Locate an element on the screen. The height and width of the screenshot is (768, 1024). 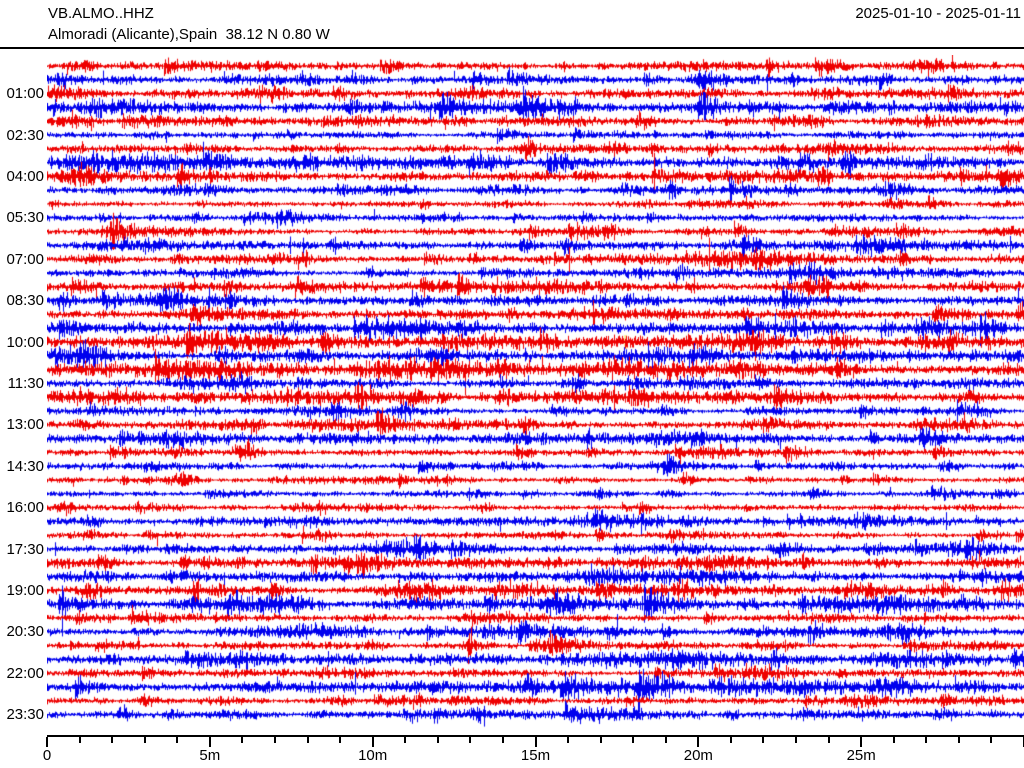
x-axis-label: 10m is located at coordinates (373, 755).